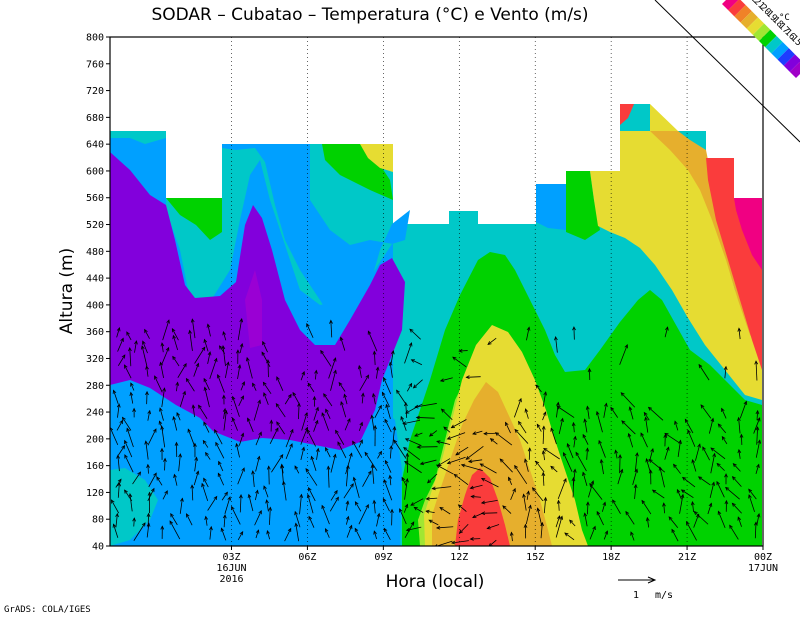 The height and width of the screenshot is (618, 800). Describe the element at coordinates (95, 171) in the screenshot. I see `y-tick-label: 600` at that location.